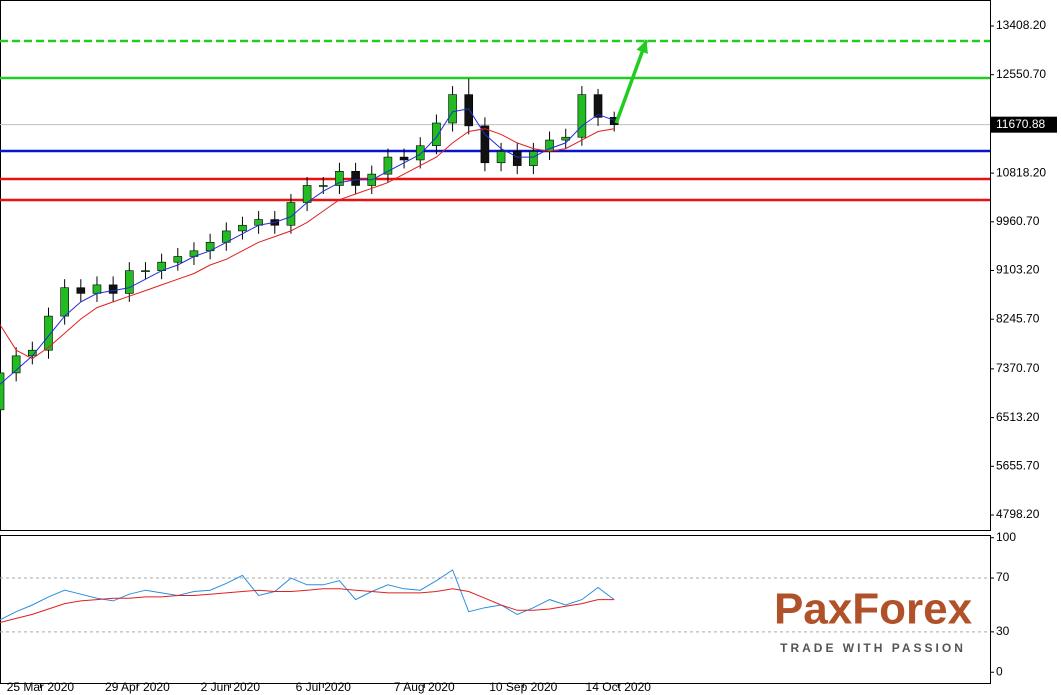 The image size is (1061, 695). I want to click on y-tick-label: 7370.70, so click(1018, 368).